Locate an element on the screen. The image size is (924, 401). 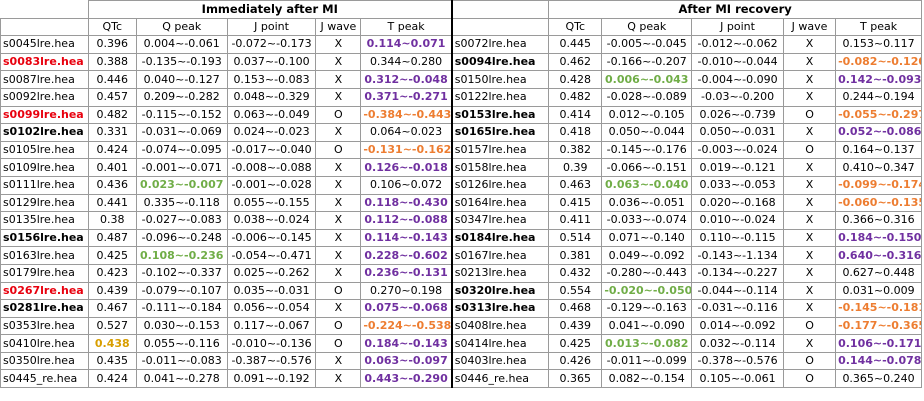
column-header-j-point-2: J point is located at coordinates (738, 27).